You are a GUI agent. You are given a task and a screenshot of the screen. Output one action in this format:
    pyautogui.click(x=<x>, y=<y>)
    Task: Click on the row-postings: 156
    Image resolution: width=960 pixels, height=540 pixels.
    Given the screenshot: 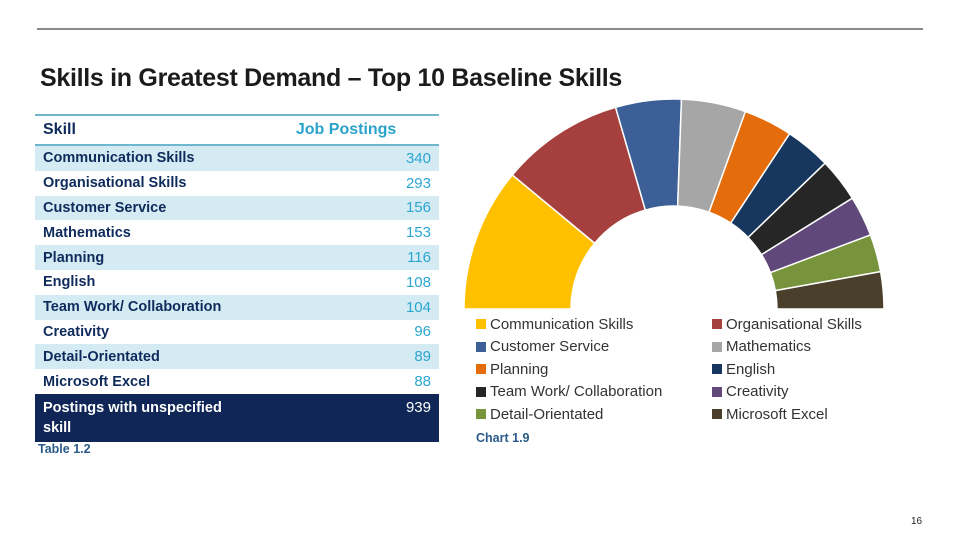 What is the action you would take?
    pyautogui.click(x=363, y=208)
    